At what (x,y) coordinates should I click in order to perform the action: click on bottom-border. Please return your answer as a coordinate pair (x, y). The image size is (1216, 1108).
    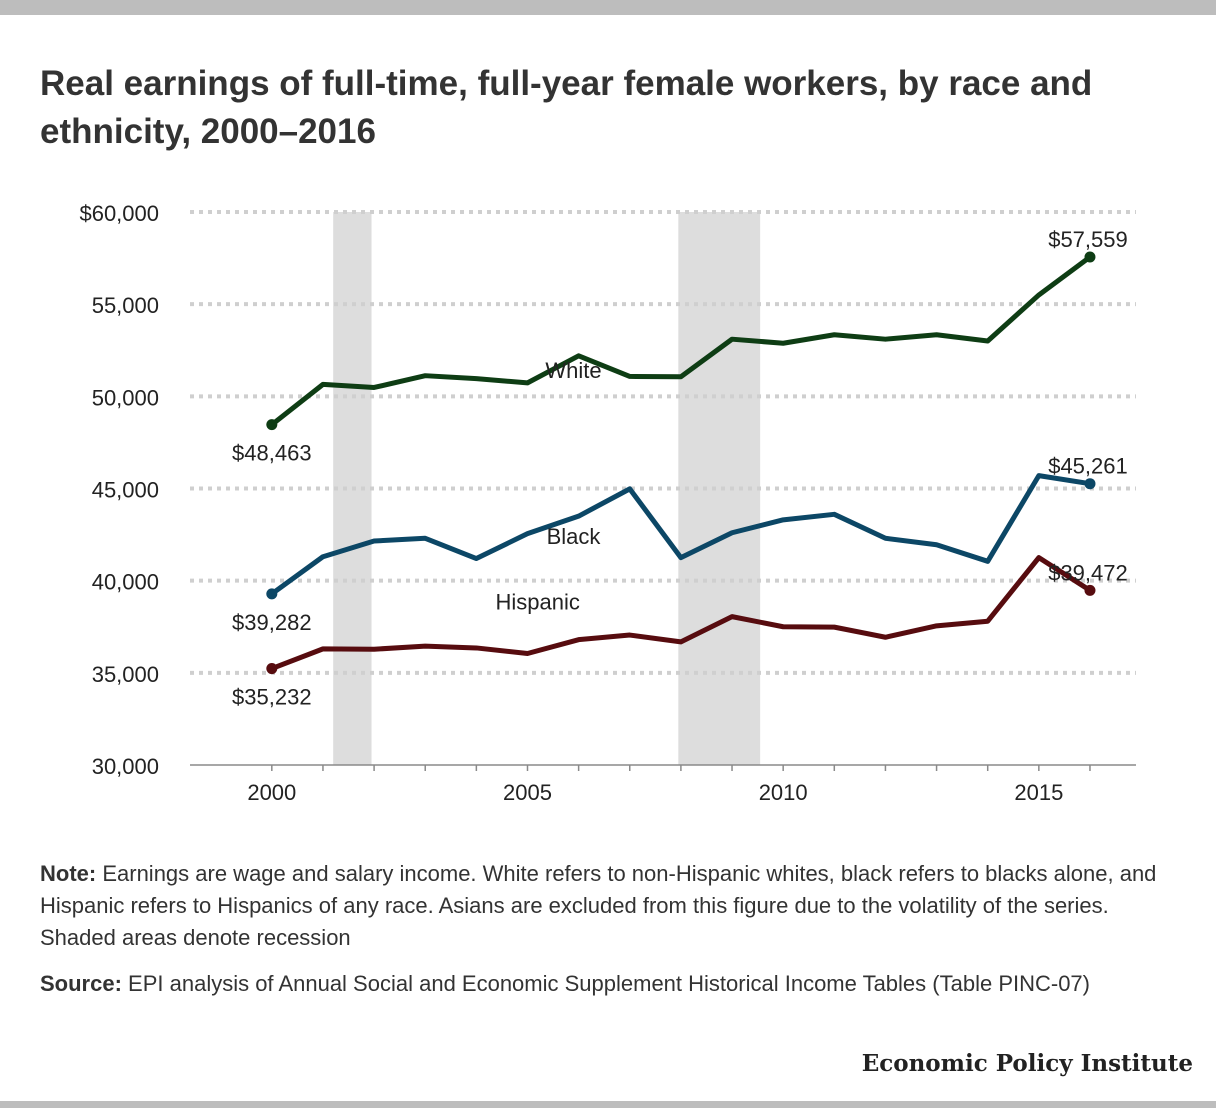
    Looking at the image, I should click on (608, 1104).